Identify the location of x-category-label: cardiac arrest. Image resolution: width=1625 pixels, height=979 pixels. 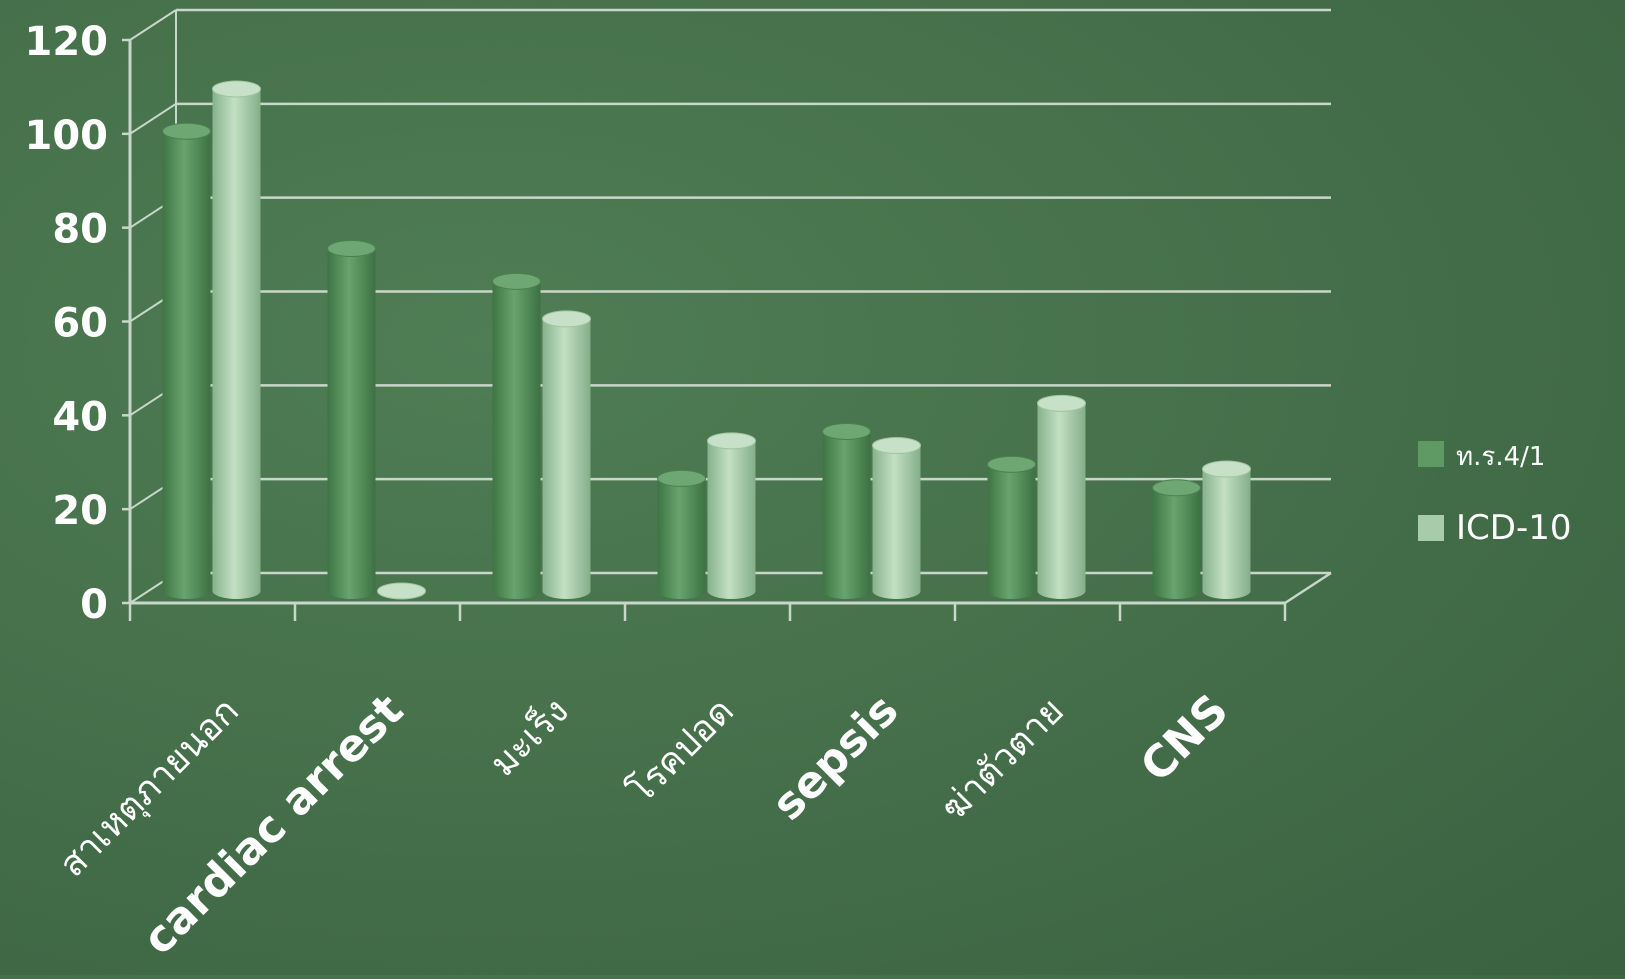
(273, 825).